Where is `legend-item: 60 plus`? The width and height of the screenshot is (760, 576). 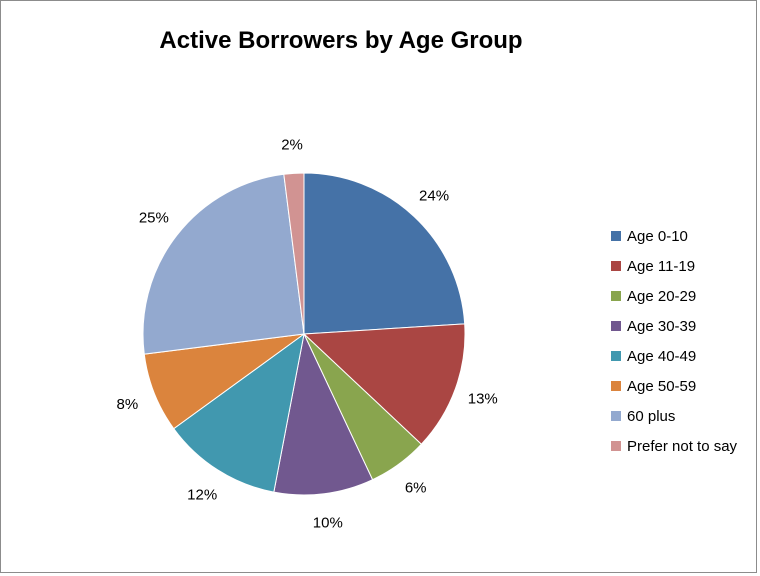
legend-item: 60 plus is located at coordinates (674, 416).